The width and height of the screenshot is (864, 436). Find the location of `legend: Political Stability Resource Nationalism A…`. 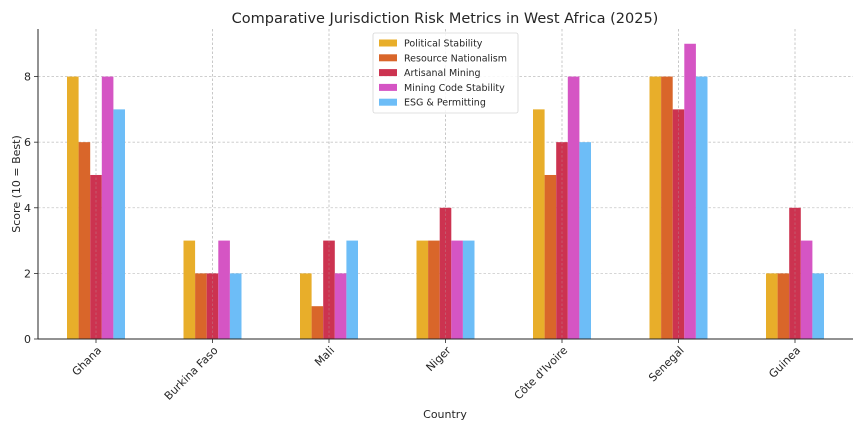

legend: Political Stability Resource Nationalism A… is located at coordinates (445, 73).